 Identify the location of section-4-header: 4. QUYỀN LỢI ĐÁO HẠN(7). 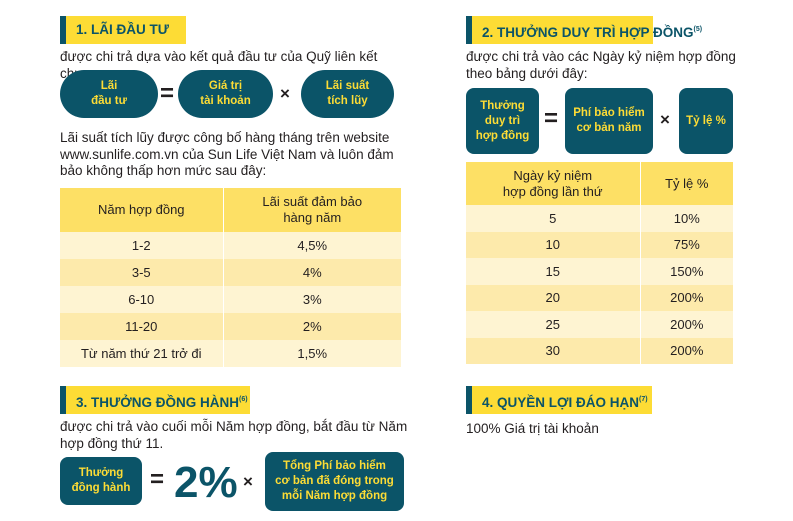
(559, 400).